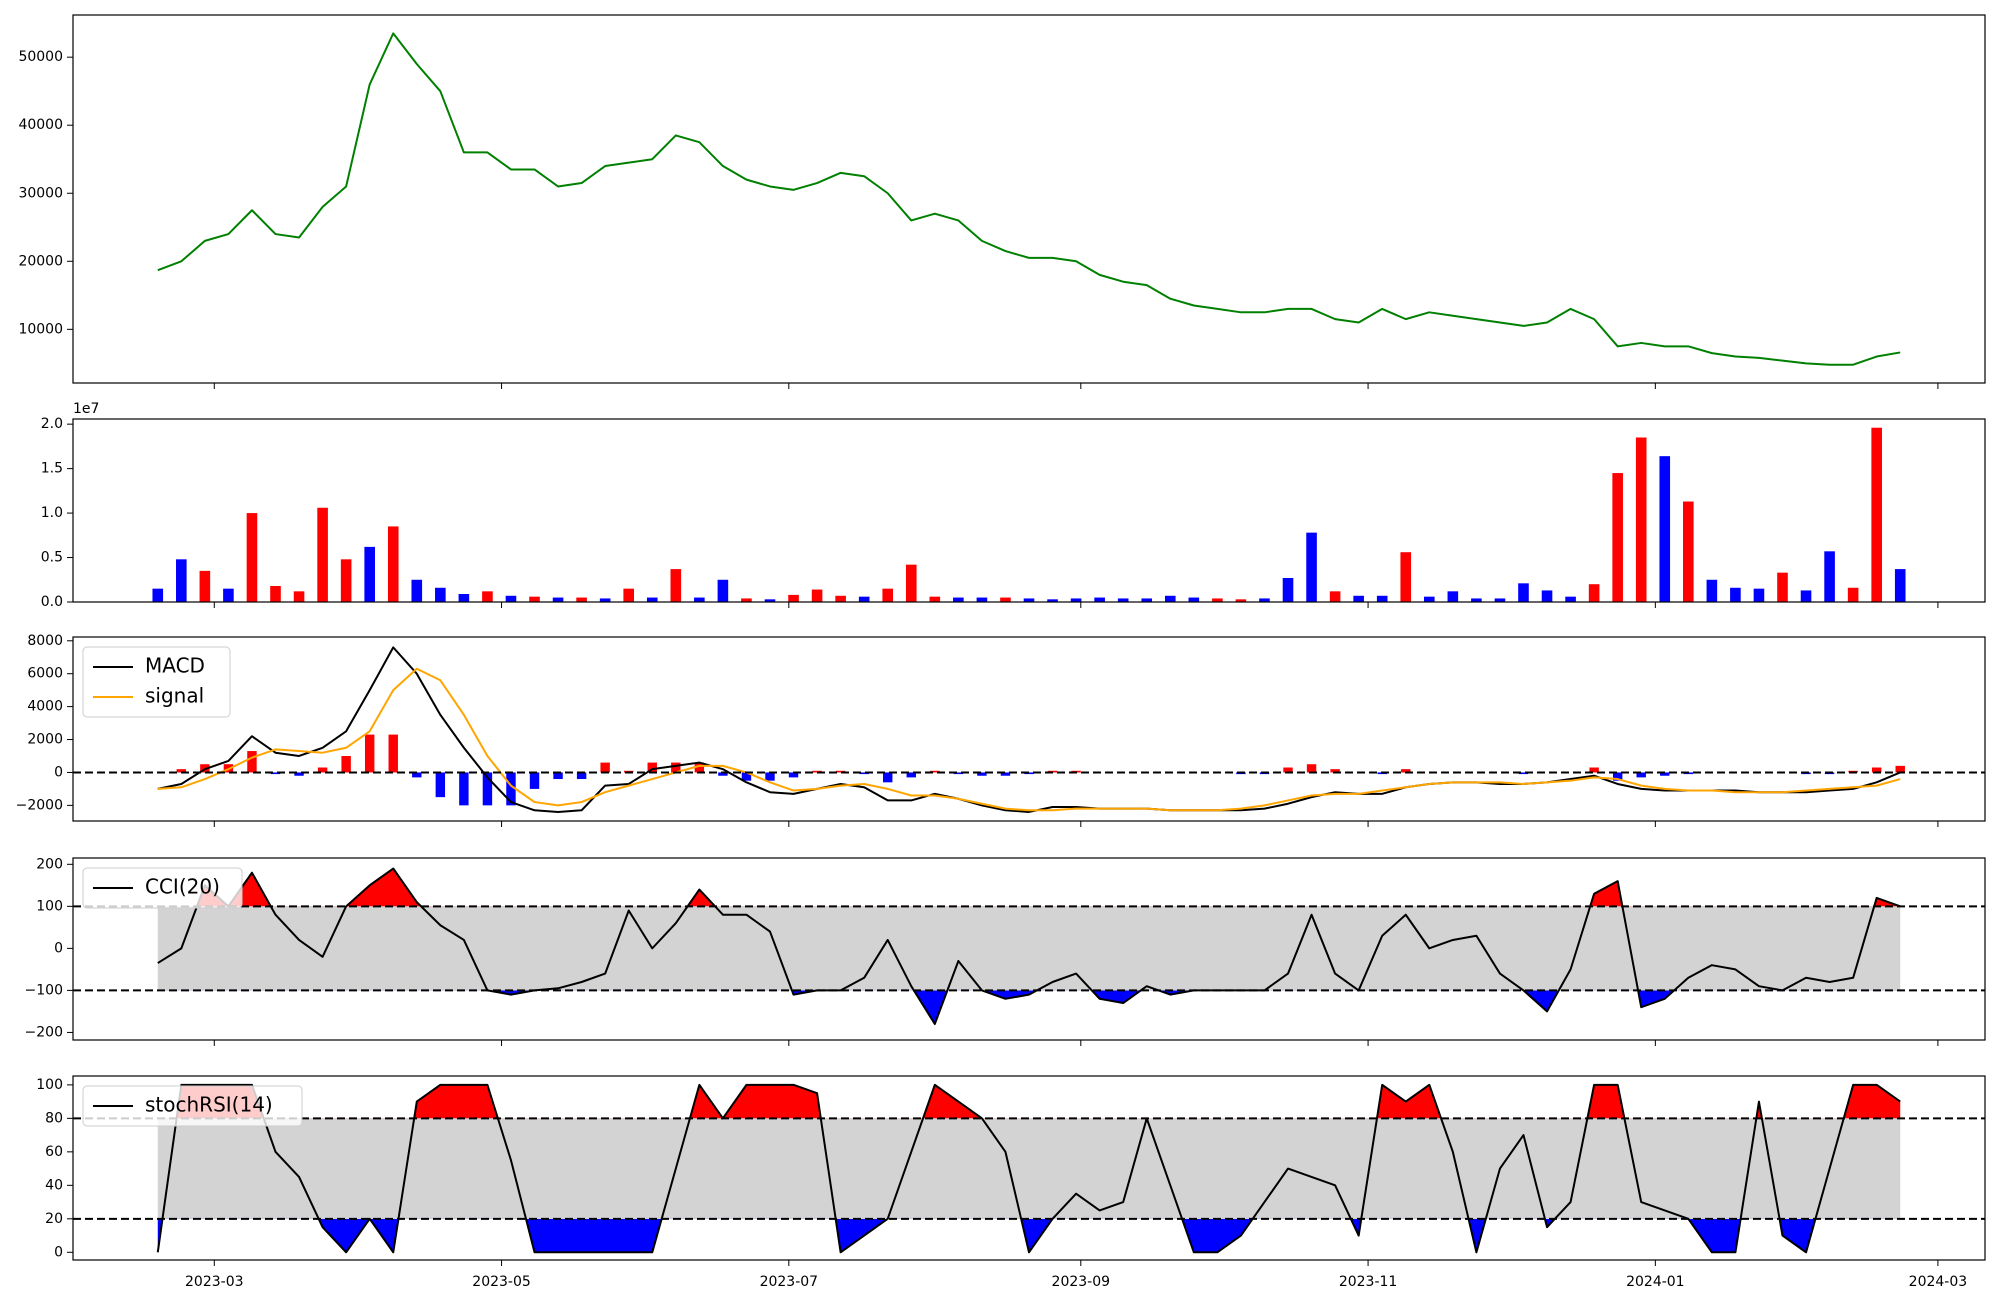 The image size is (2000, 1304). What do you see at coordinates (52, 469) in the screenshot?
I see `y-tick-label: 1.5` at bounding box center [52, 469].